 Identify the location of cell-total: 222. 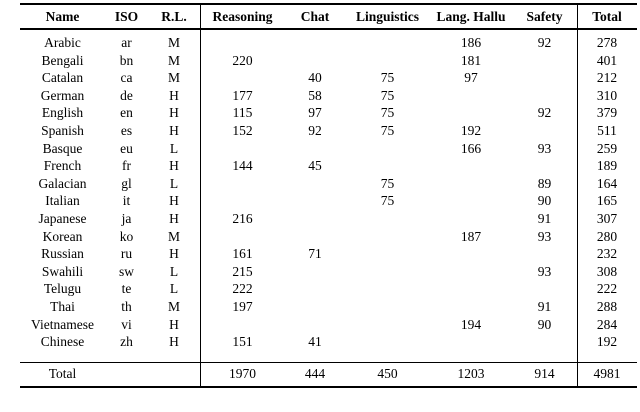
(607, 289).